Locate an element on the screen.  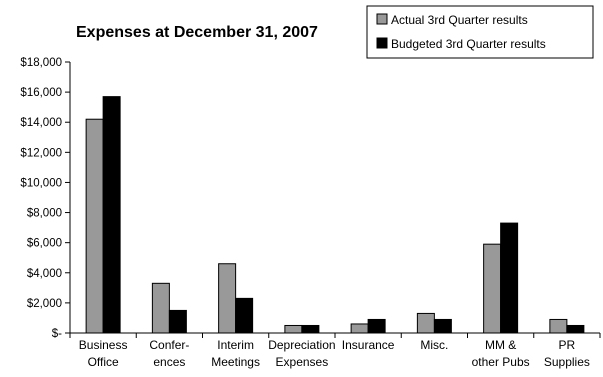
legend-label-actual: Actual 3rd Quarter results is located at coordinates (459, 20).